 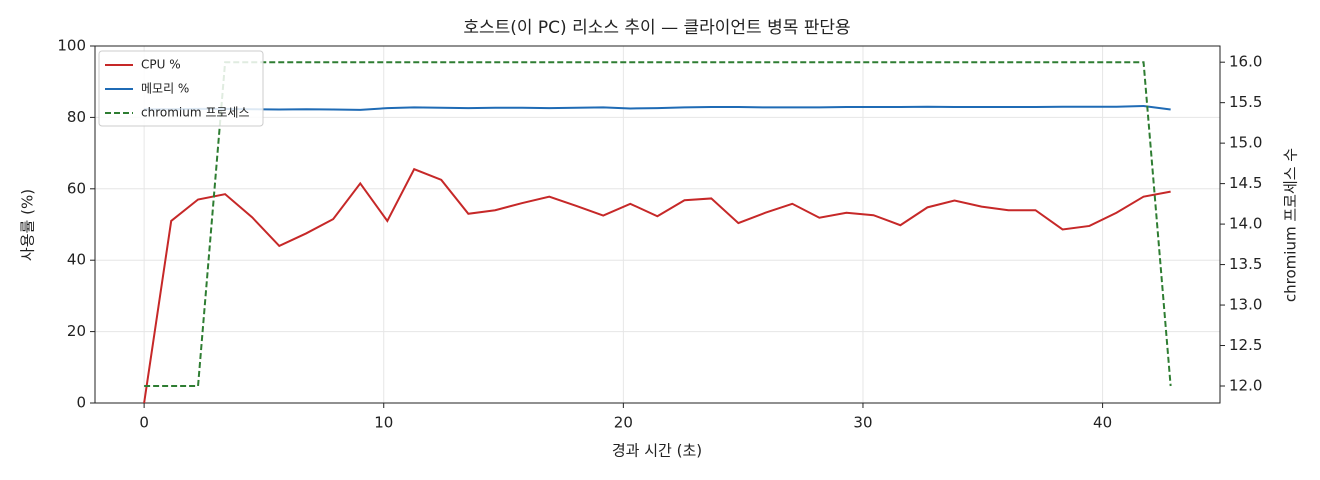 I want to click on y2-tick-label: 12.0, so click(x=1245, y=386).